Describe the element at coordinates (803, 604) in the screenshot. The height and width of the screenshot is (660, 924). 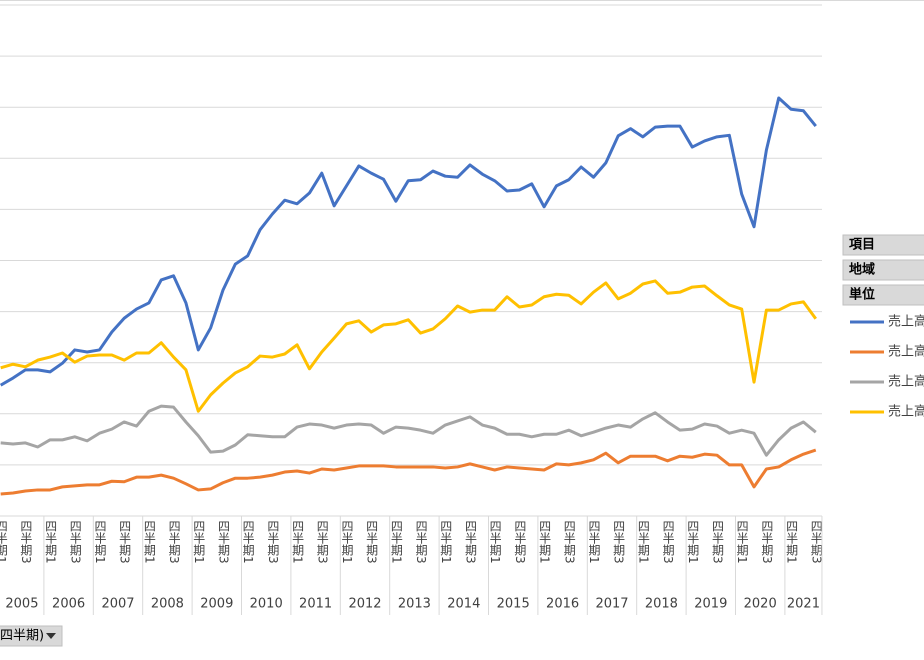
I see `x-group-label: 2021` at that location.